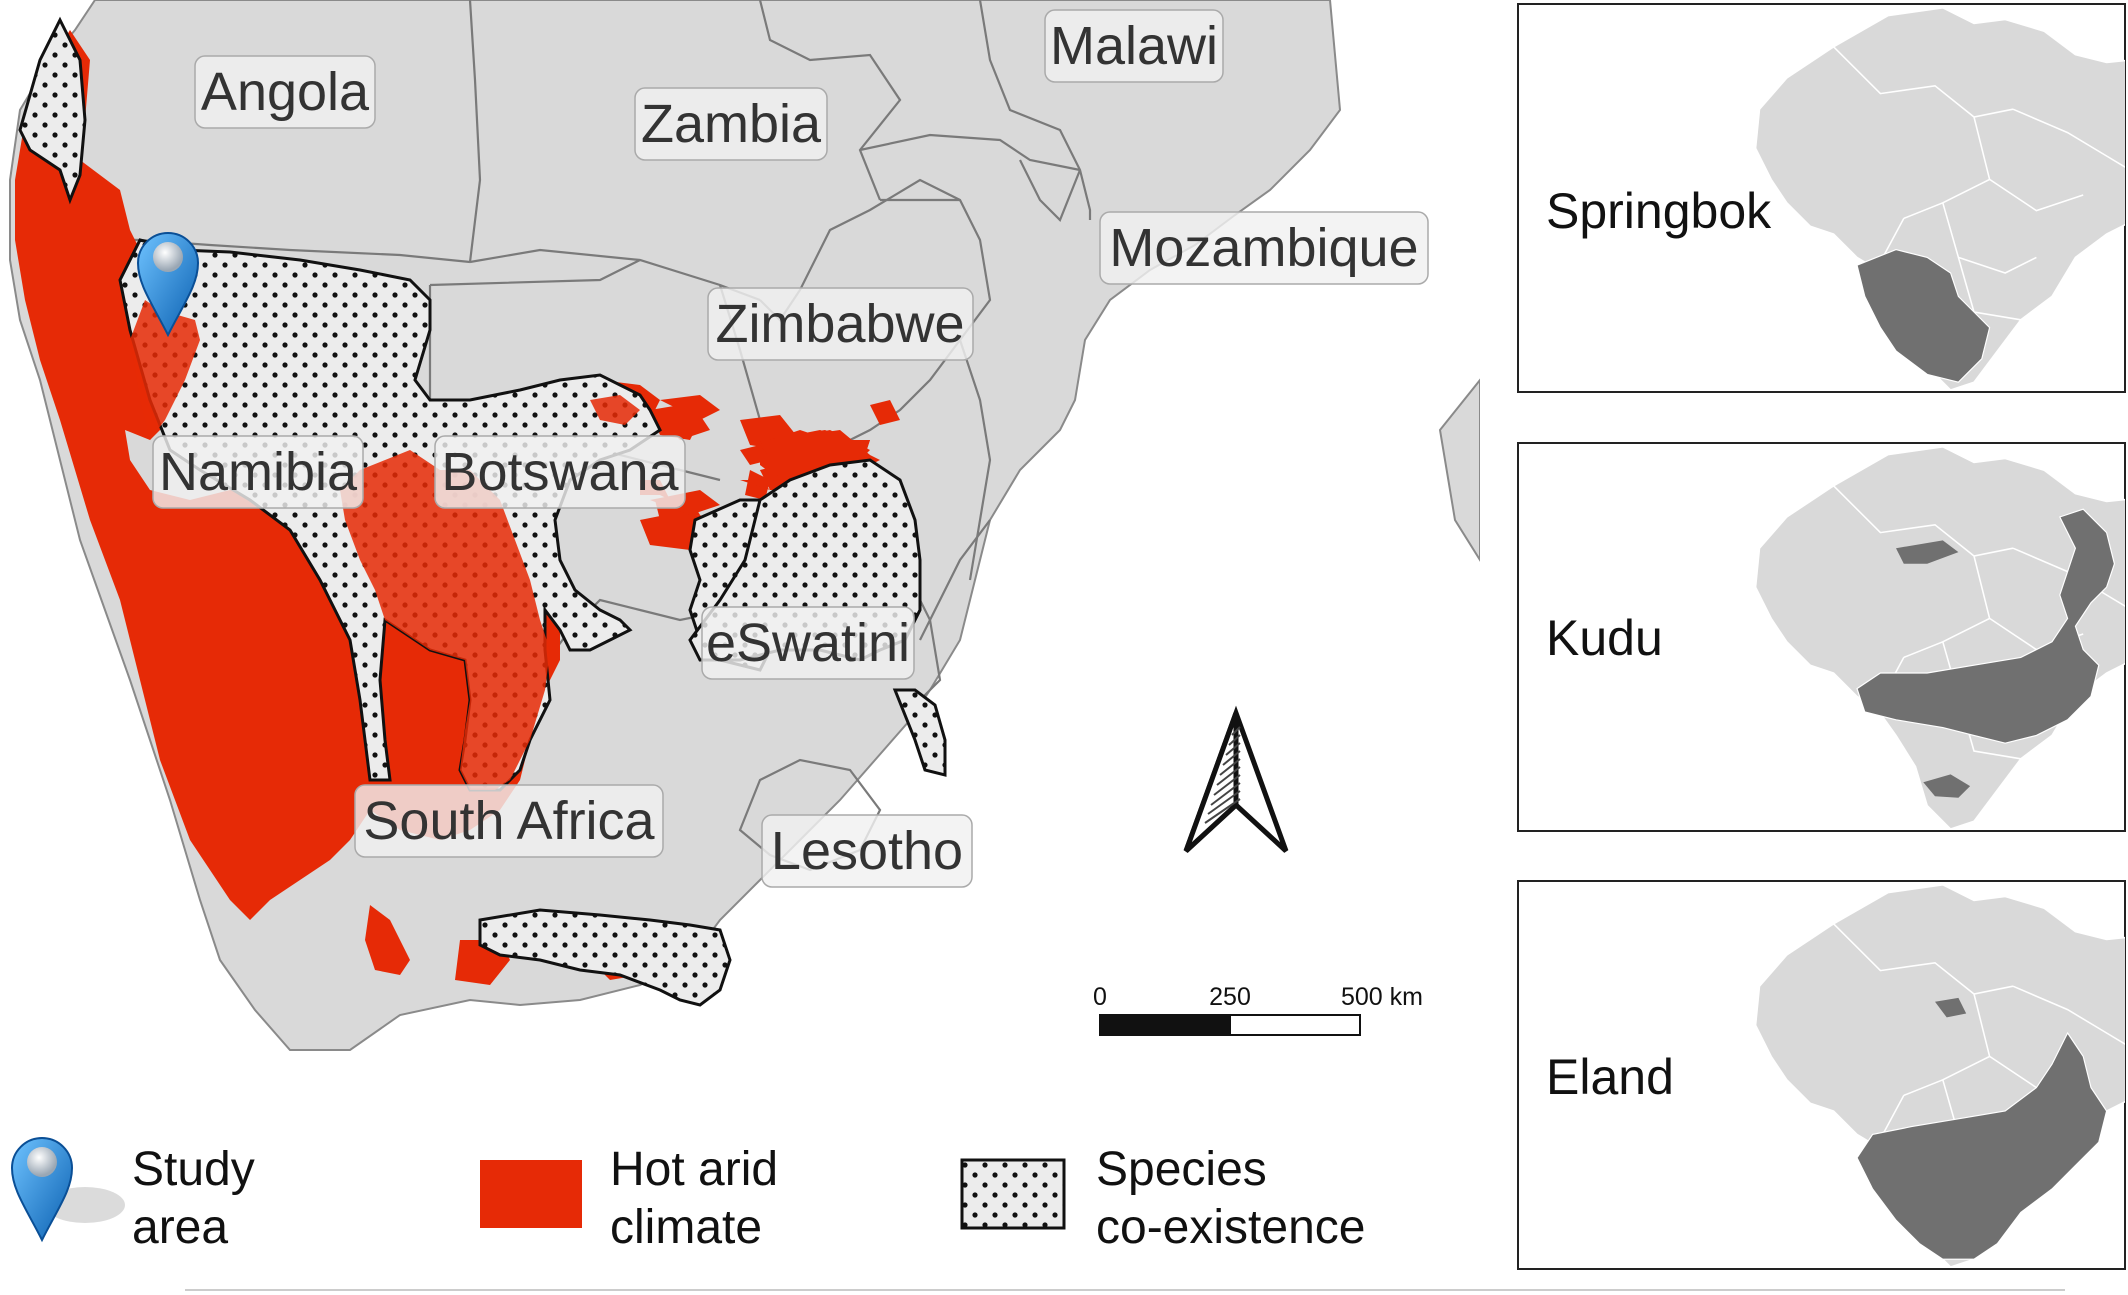  What do you see at coordinates (1258, 1009) in the screenshot?
I see `scale-bar: 0 250 500 km` at bounding box center [1258, 1009].